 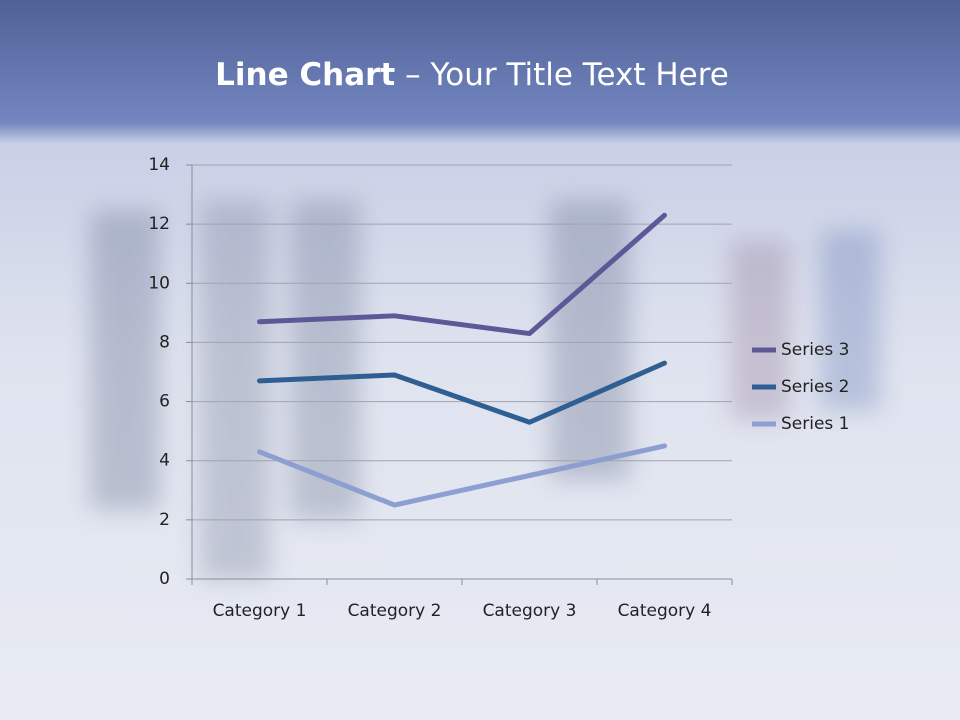 I want to click on x-tick-label: Category 4, so click(x=665, y=611).